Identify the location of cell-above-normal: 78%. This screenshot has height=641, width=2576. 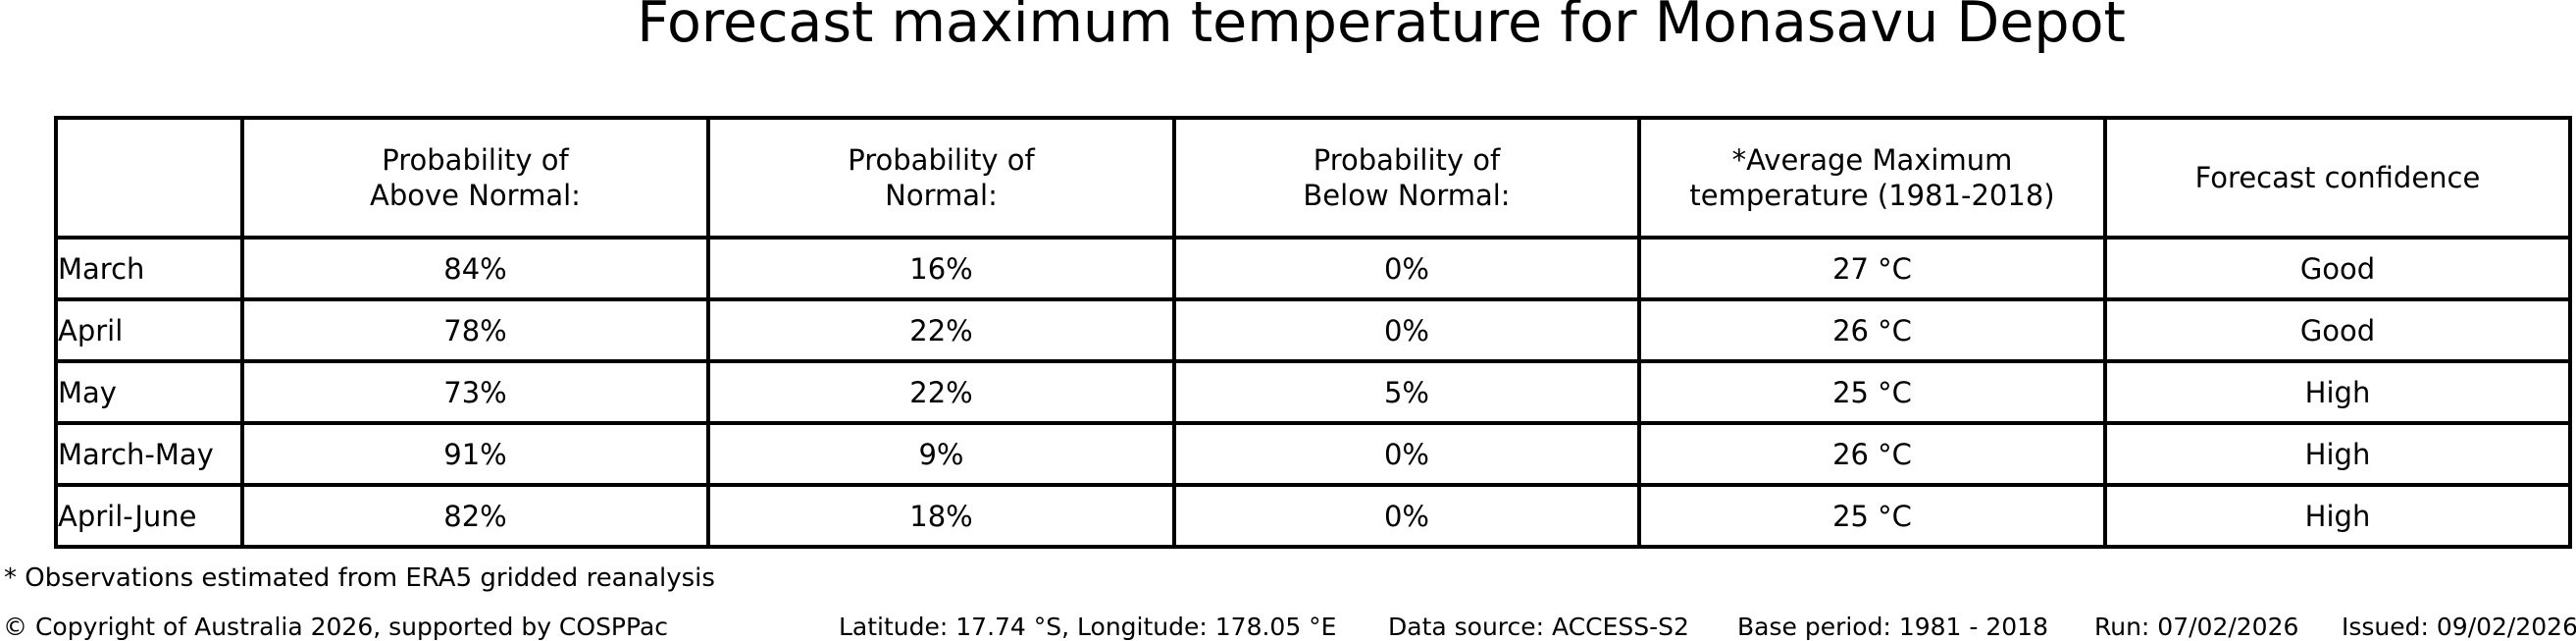
(475, 330).